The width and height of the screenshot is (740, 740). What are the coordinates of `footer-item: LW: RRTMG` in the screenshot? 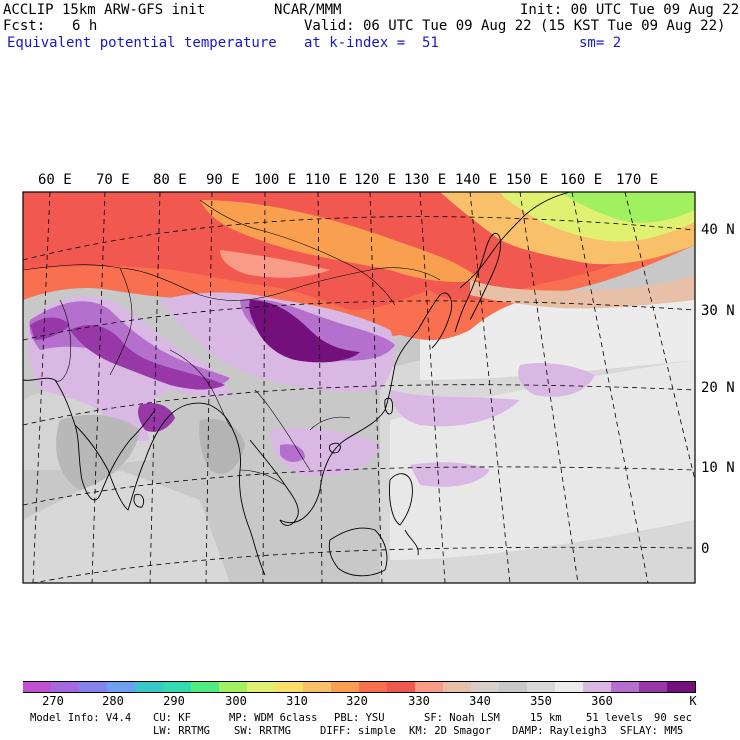 It's located at (181, 731).